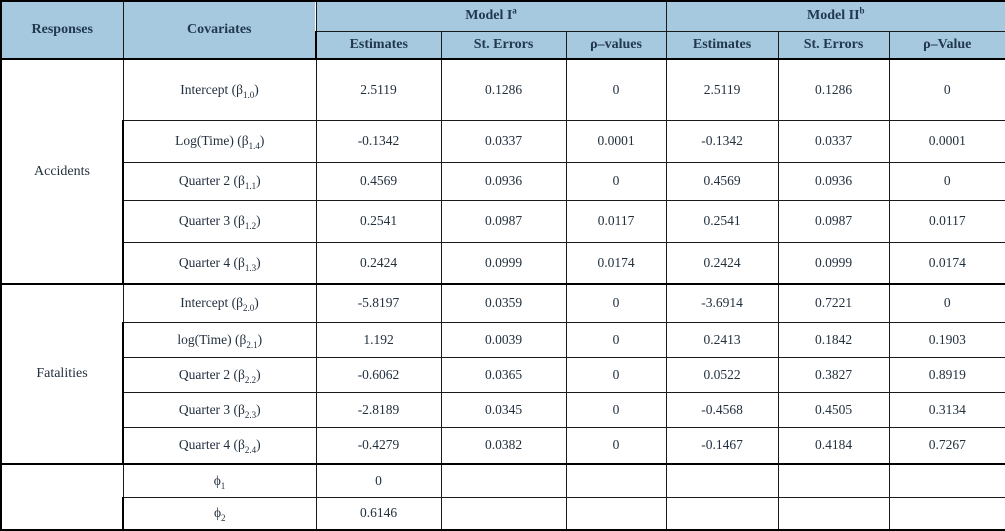 The image size is (1005, 531). What do you see at coordinates (833, 141) in the screenshot?
I see `value-cell: 0.0337` at bounding box center [833, 141].